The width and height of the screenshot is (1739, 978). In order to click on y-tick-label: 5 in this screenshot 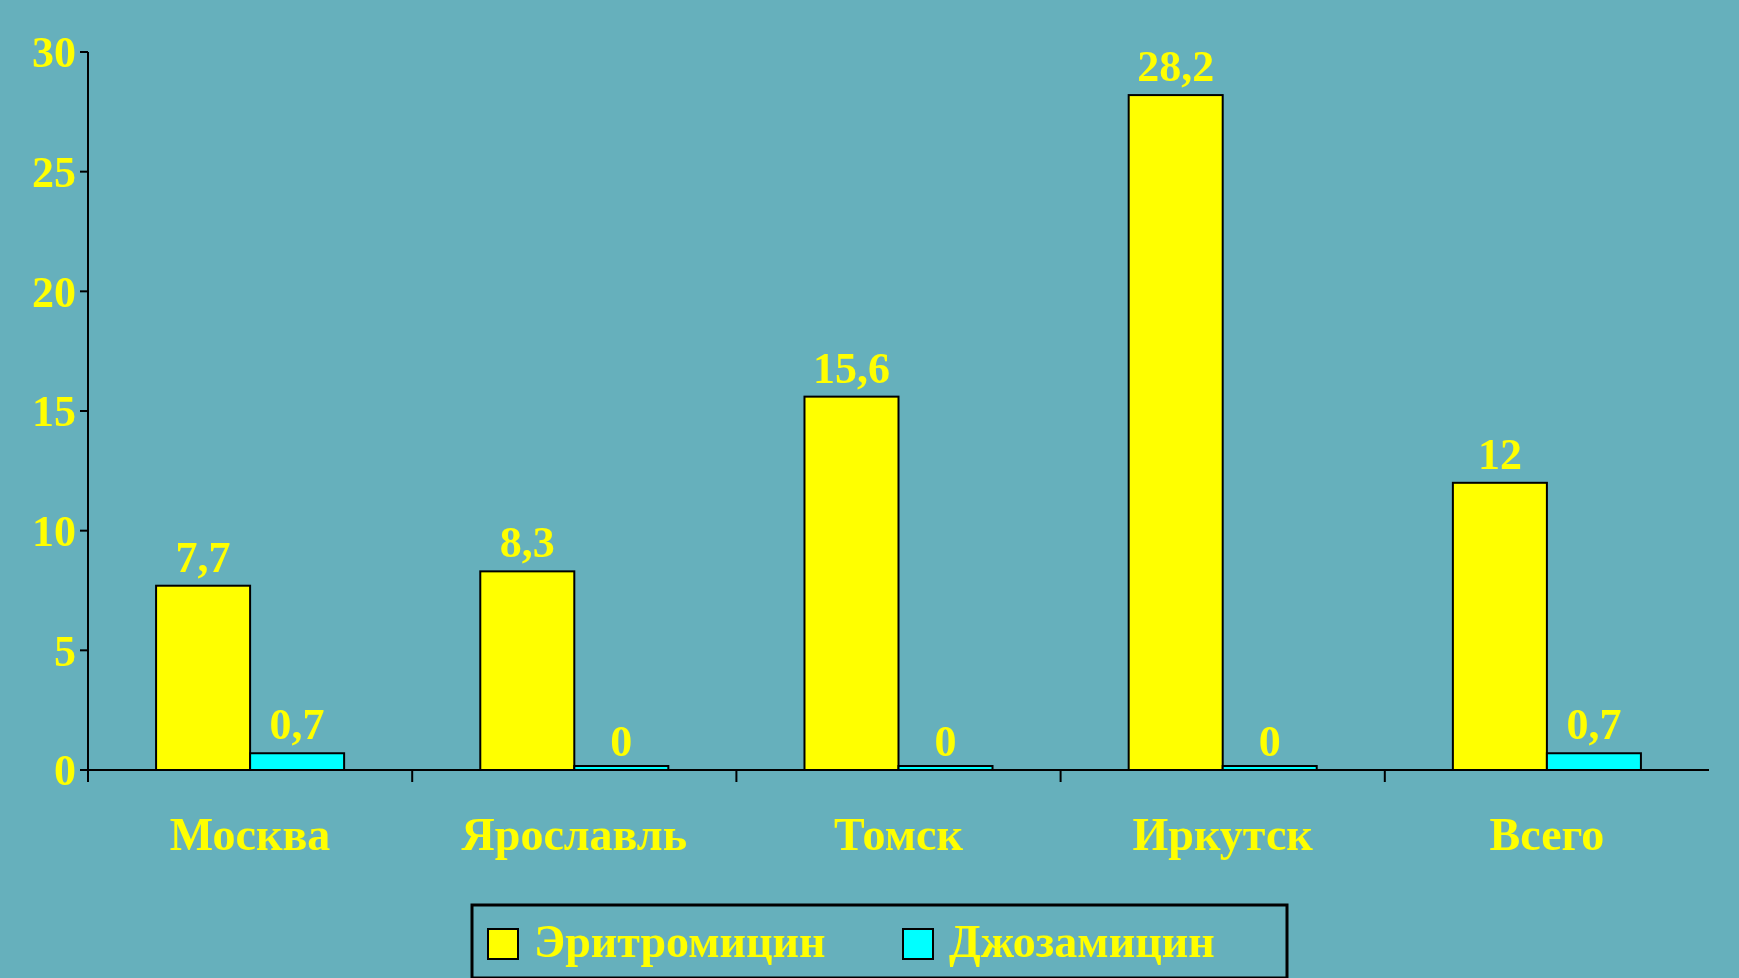, I will do `click(65, 651)`.